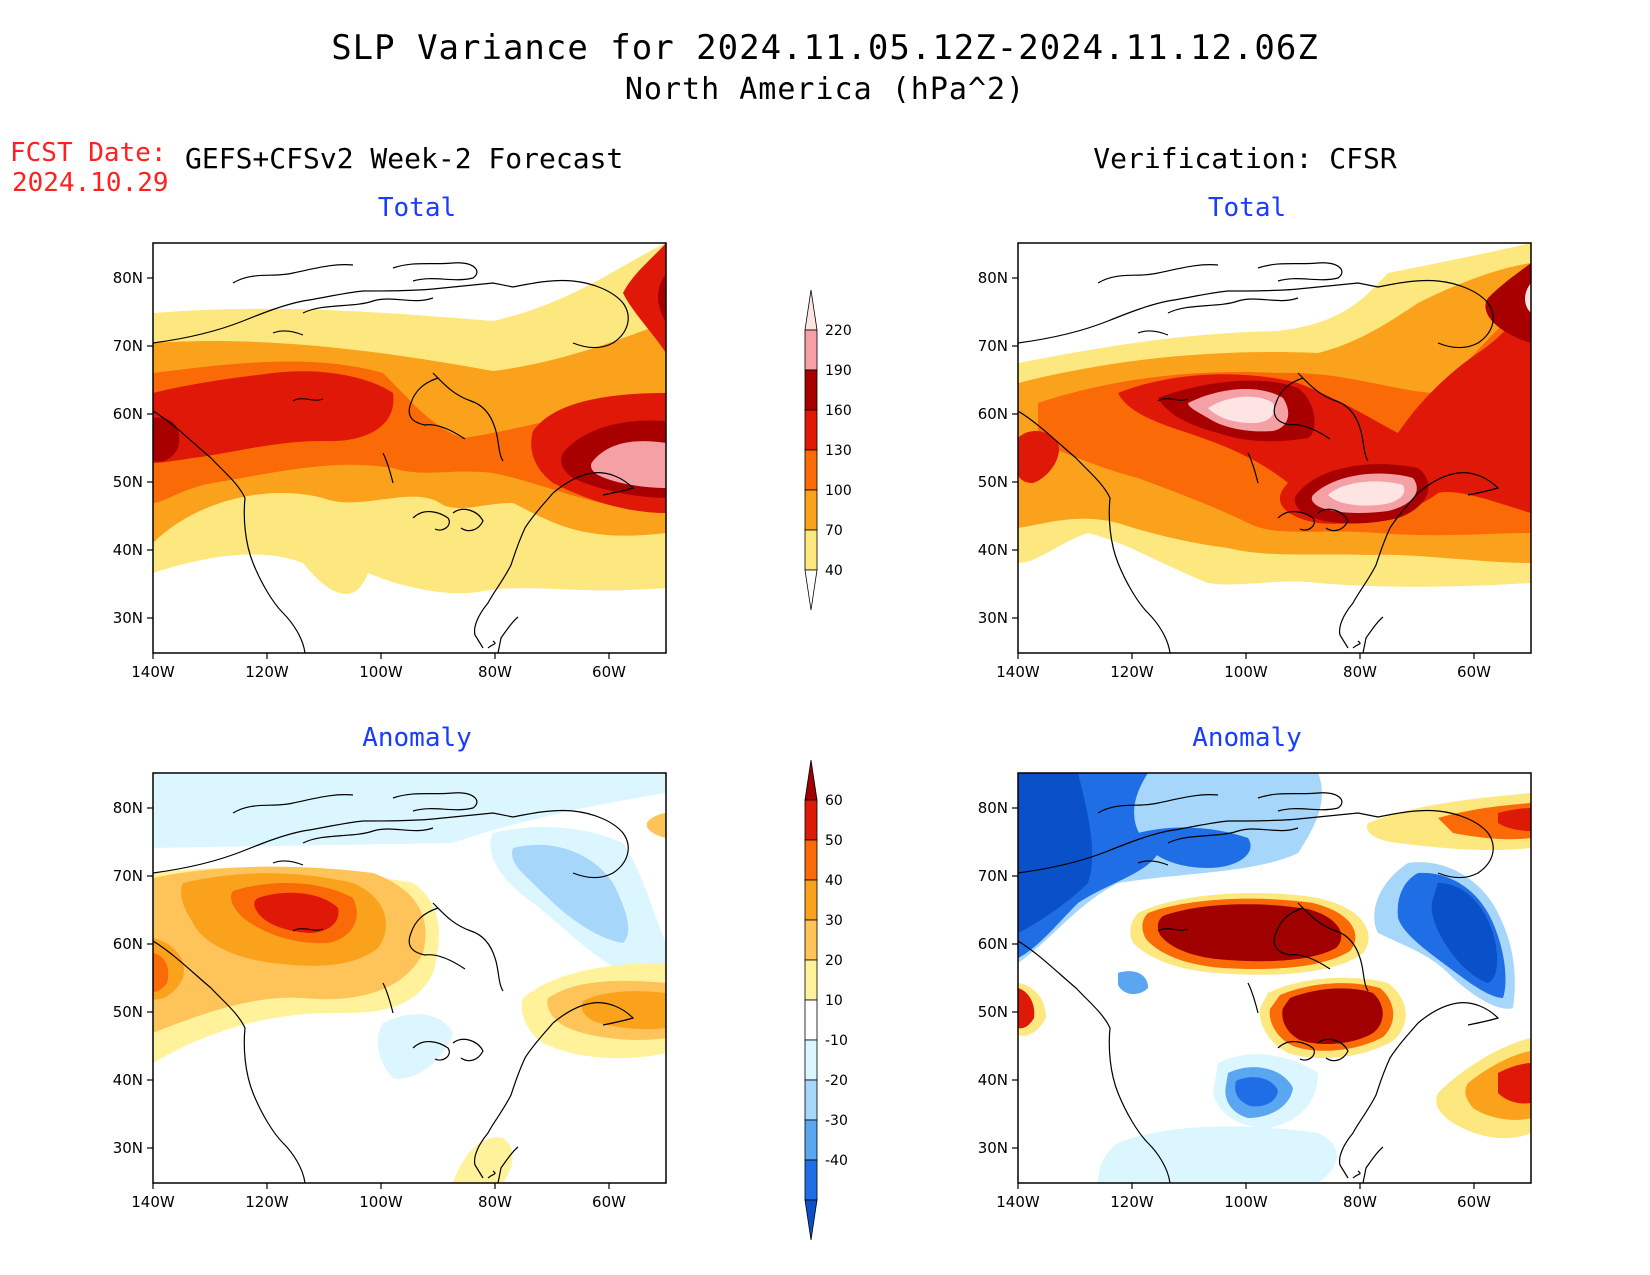 The height and width of the screenshot is (1275, 1650). Describe the element at coordinates (834, 961) in the screenshot. I see `colorbar-level-label: 20` at that location.